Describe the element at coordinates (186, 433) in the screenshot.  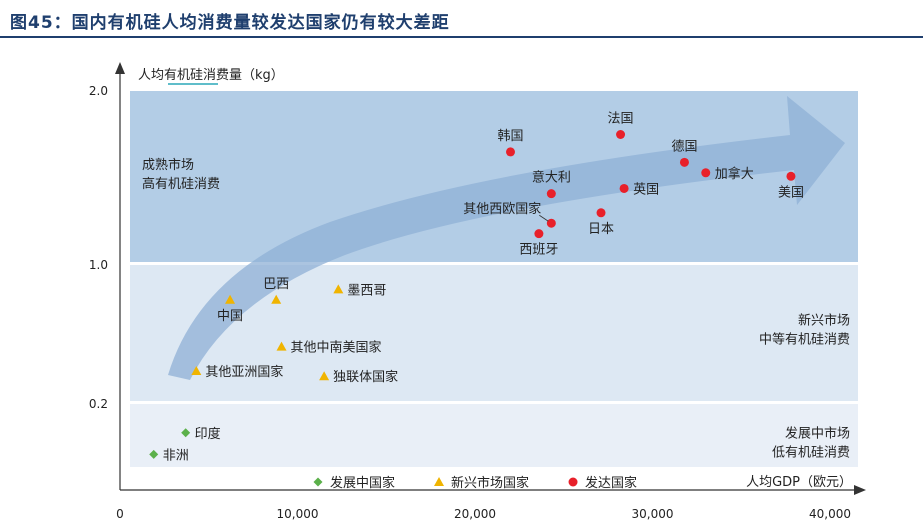
I see `point-印度` at that location.